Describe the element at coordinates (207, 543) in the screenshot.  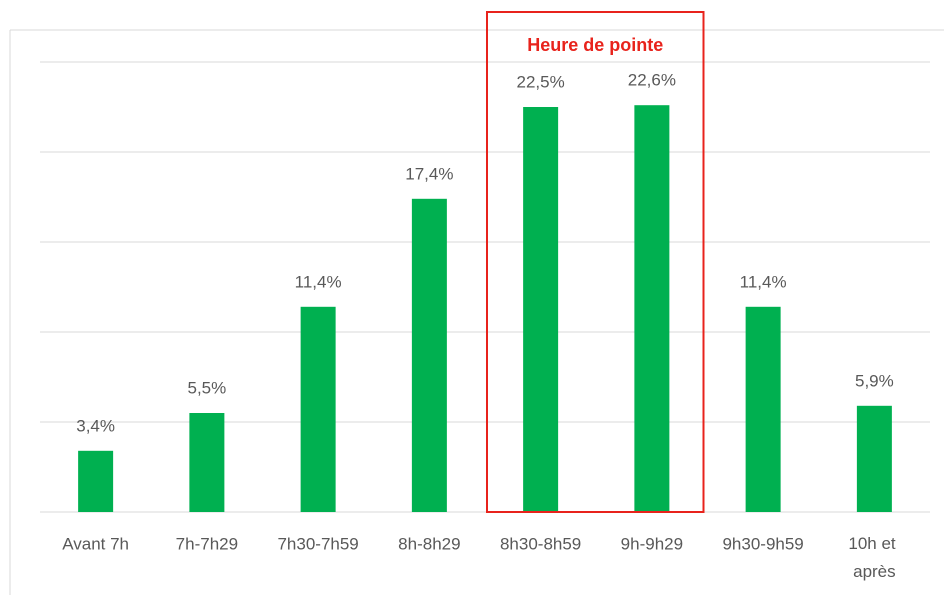
I see `x-tick-label: 7h-7h29` at that location.